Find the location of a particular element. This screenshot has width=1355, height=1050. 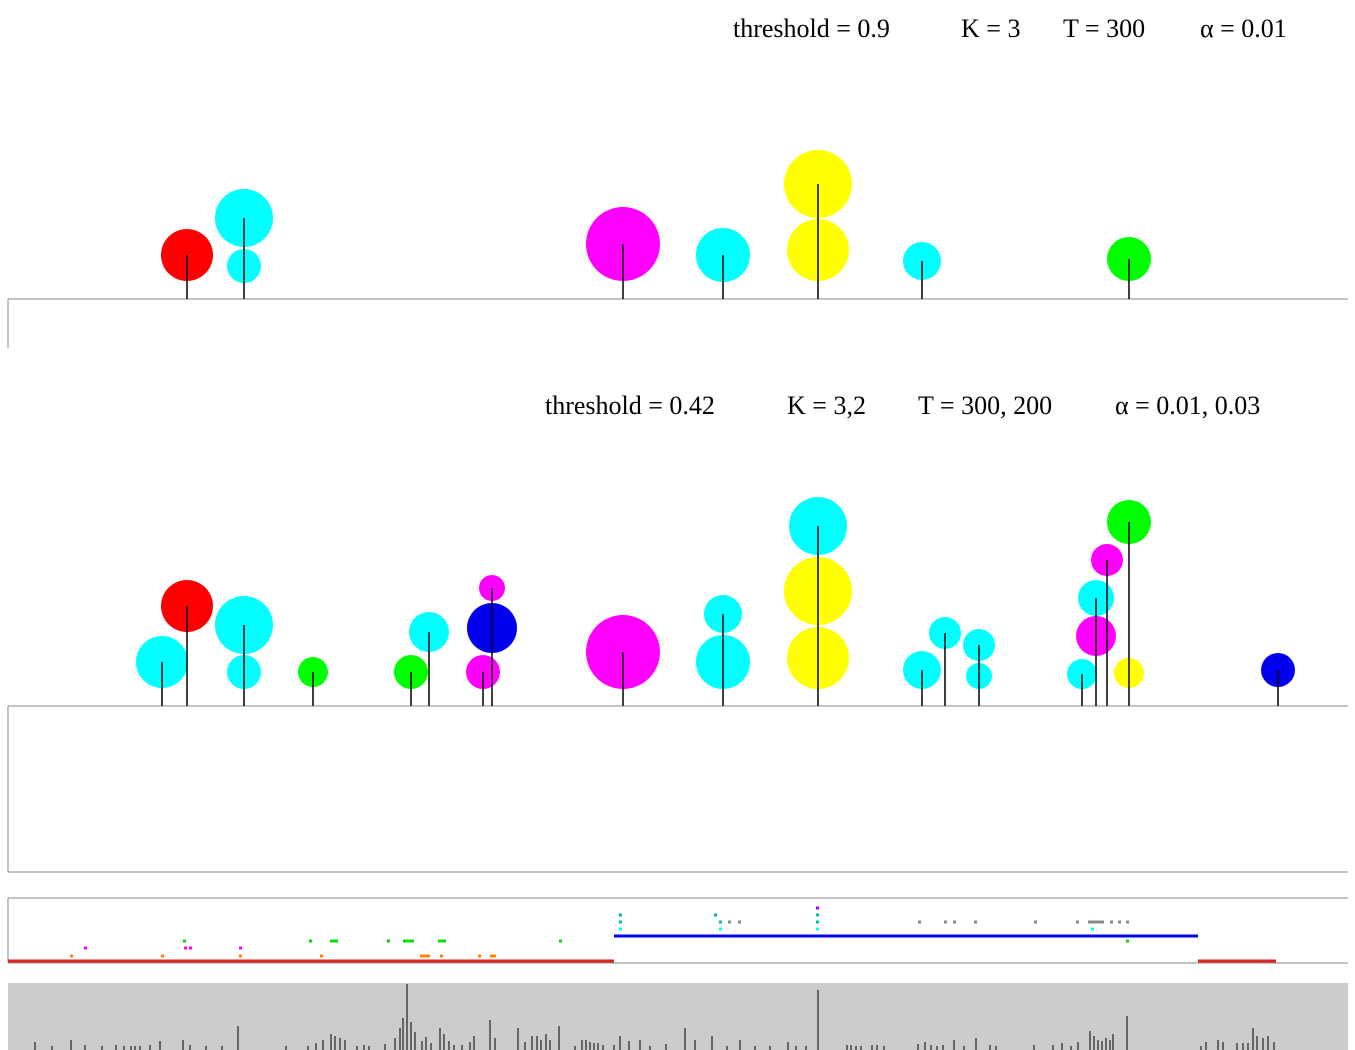

param-alpha: α = 0.01 is located at coordinates (1243, 28).